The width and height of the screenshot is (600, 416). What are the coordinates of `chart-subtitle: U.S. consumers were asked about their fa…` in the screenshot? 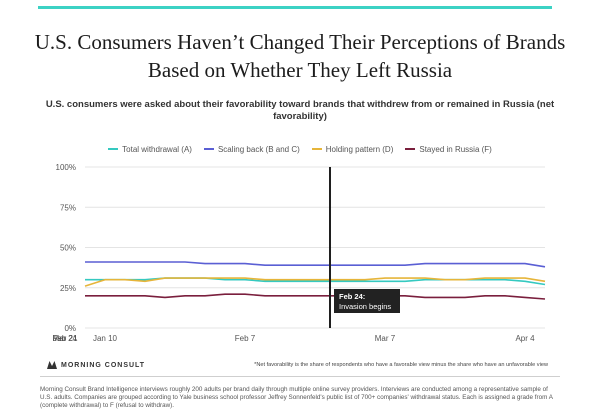 It's located at (300, 110).